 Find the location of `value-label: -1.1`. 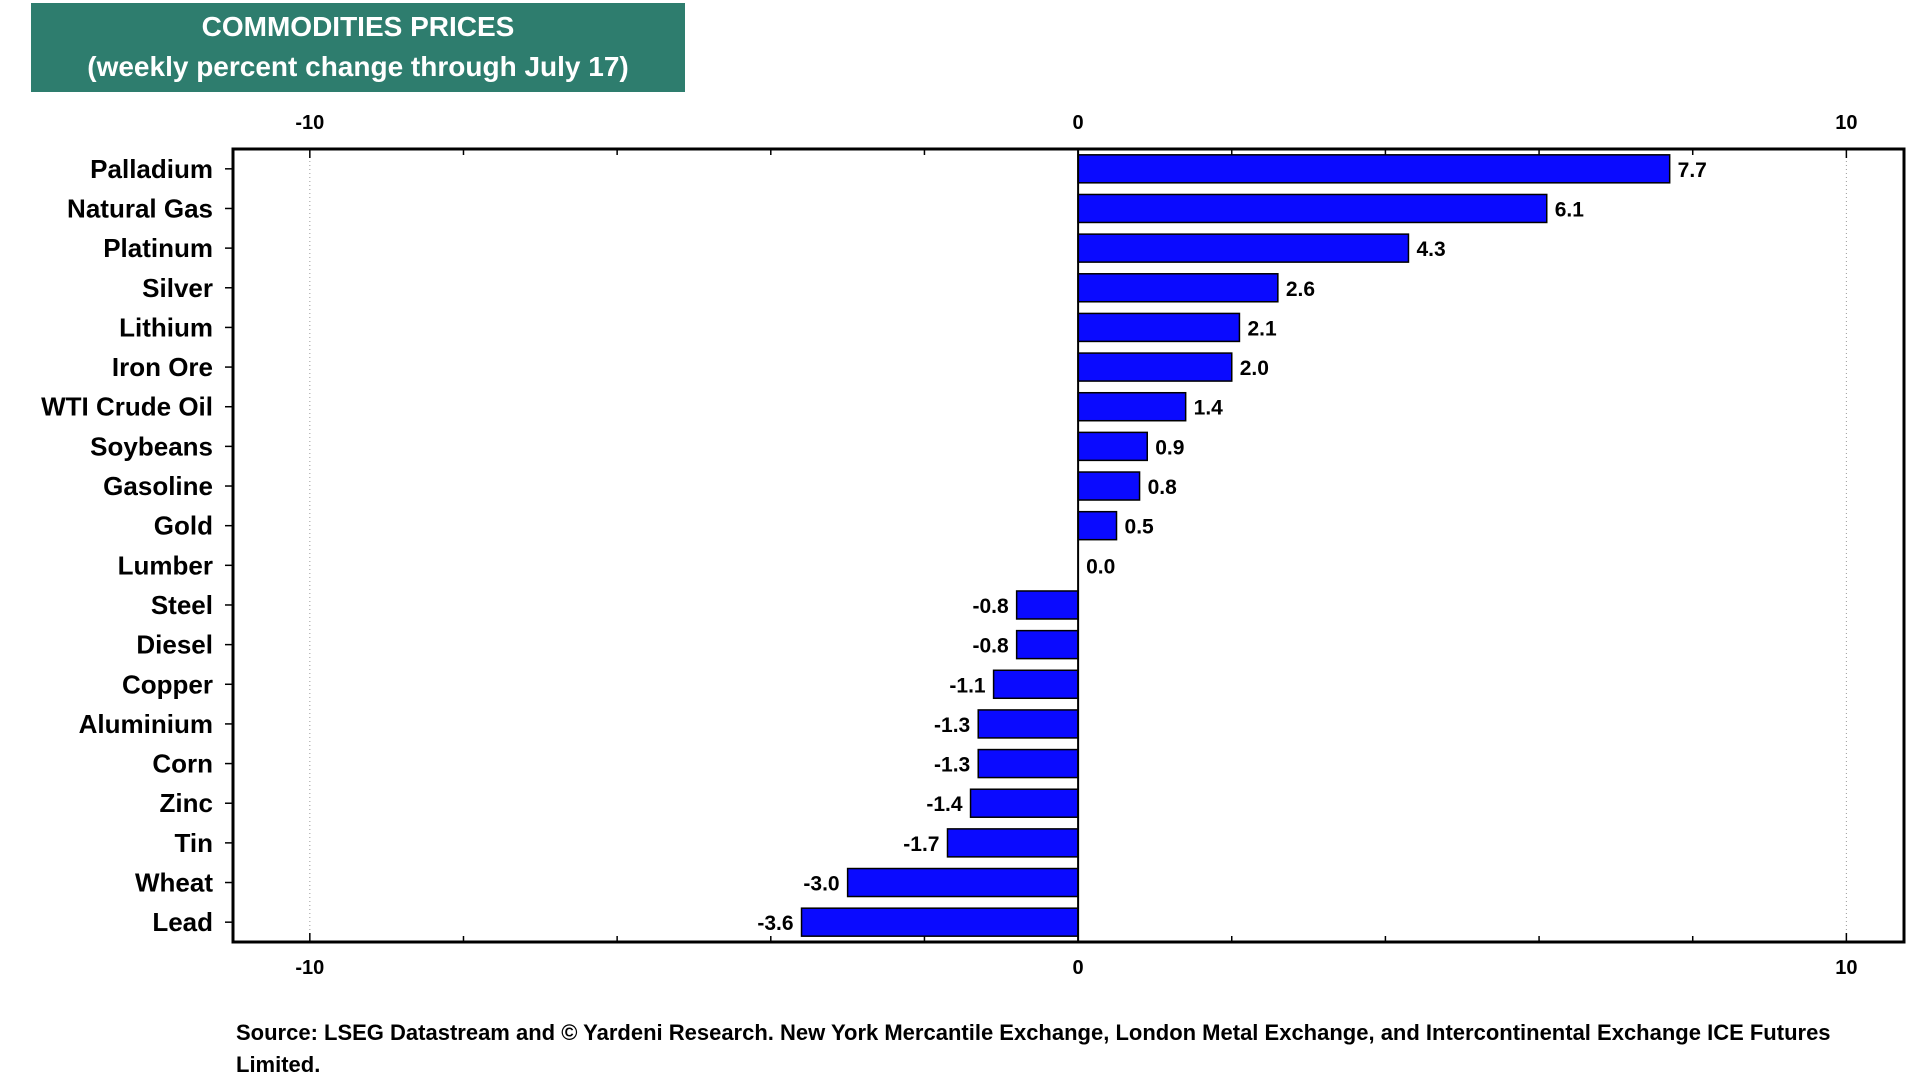

value-label: -1.1 is located at coordinates (967, 685).